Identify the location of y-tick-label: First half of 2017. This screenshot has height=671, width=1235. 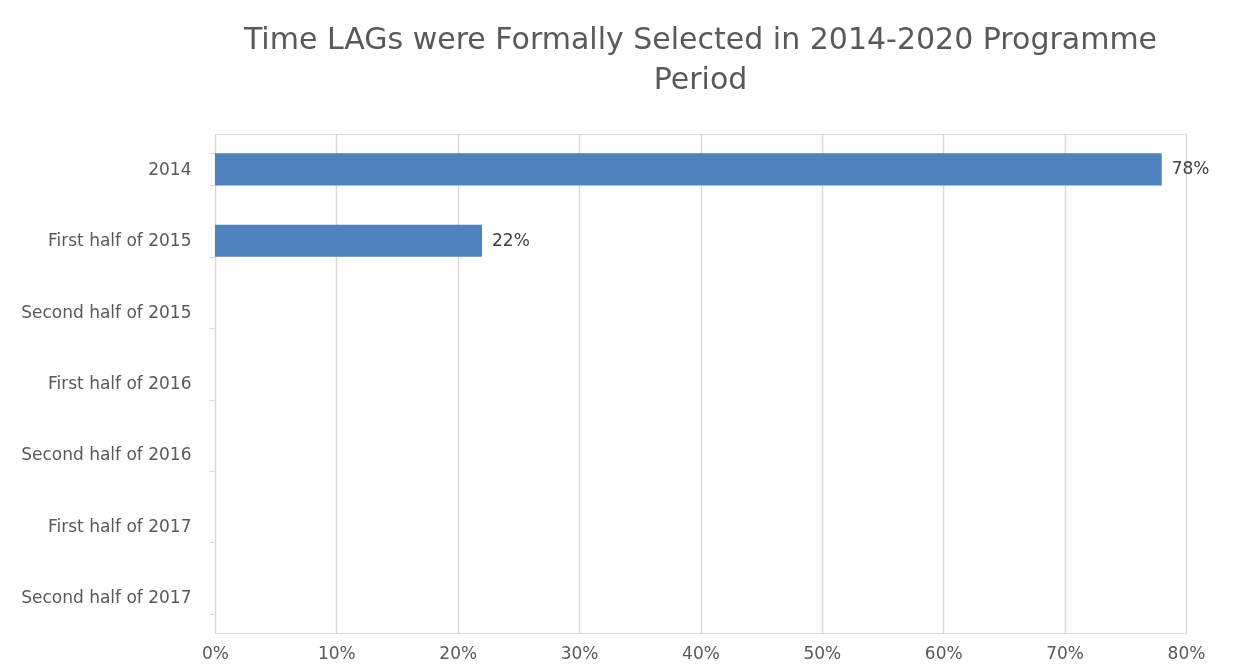
(119, 525).